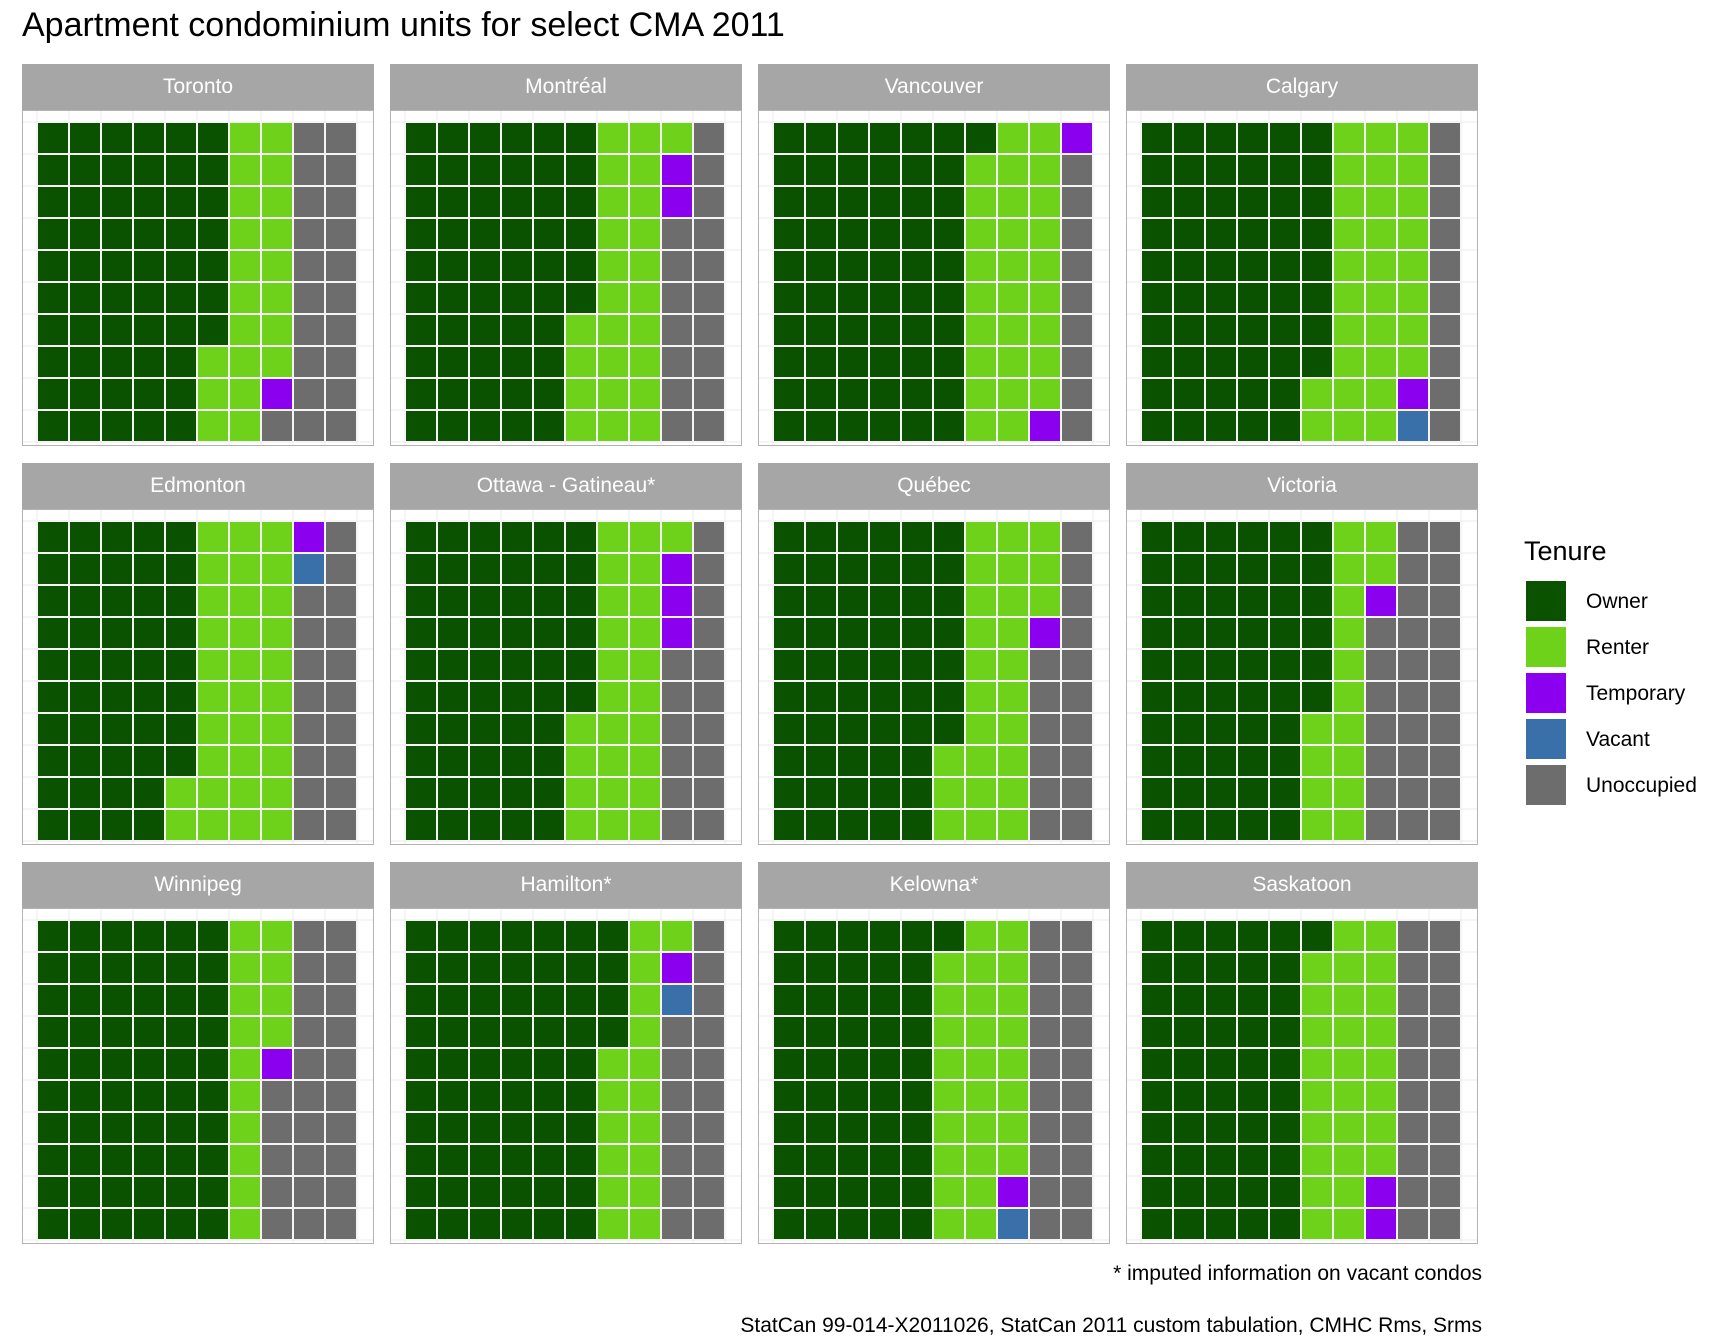 The width and height of the screenshot is (1728, 1344). I want to click on facet-panel-montreal: Montréal, so click(566, 255).